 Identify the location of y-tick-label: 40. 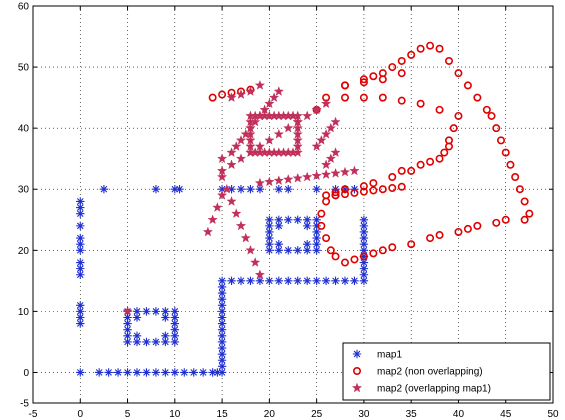
(24, 129).